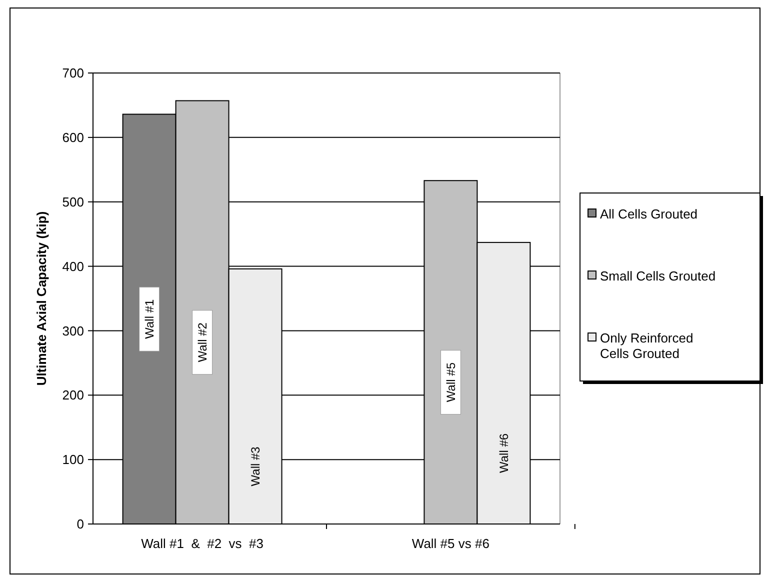 The image size is (770, 581). What do you see at coordinates (80, 524) in the screenshot?
I see `y-tick-label: 0` at bounding box center [80, 524].